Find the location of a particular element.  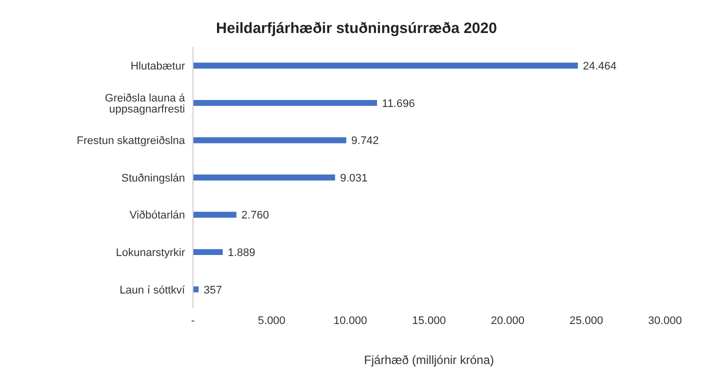

y-tick-label: Lokunarstyrkir is located at coordinates (151, 252).